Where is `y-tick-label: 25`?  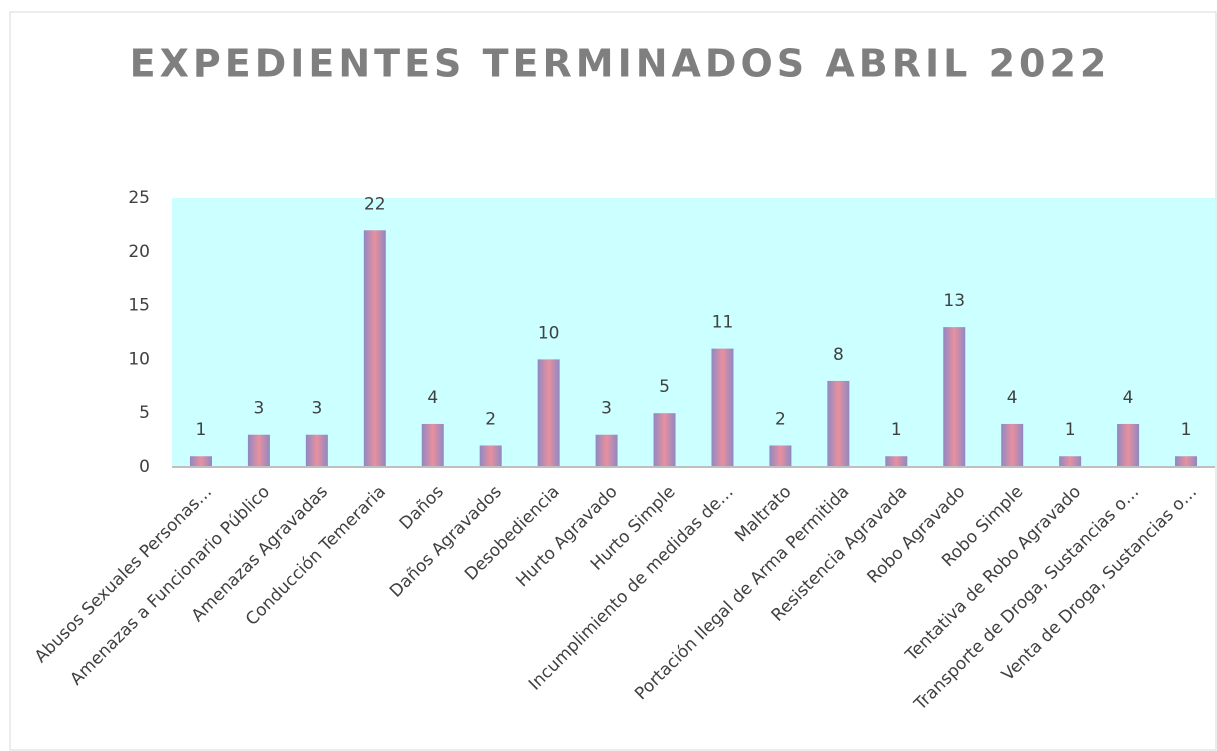
y-tick-label: 25 is located at coordinates (139, 198).